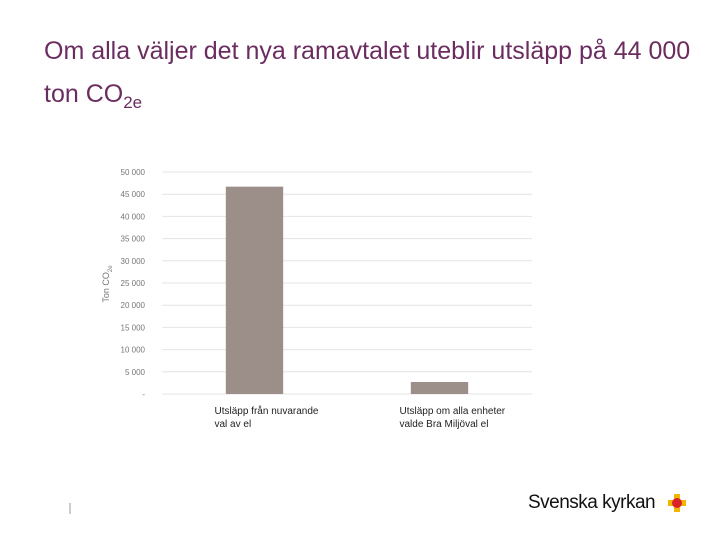  Describe the element at coordinates (135, 372) in the screenshot. I see `y-tick-label: 5 000` at that location.